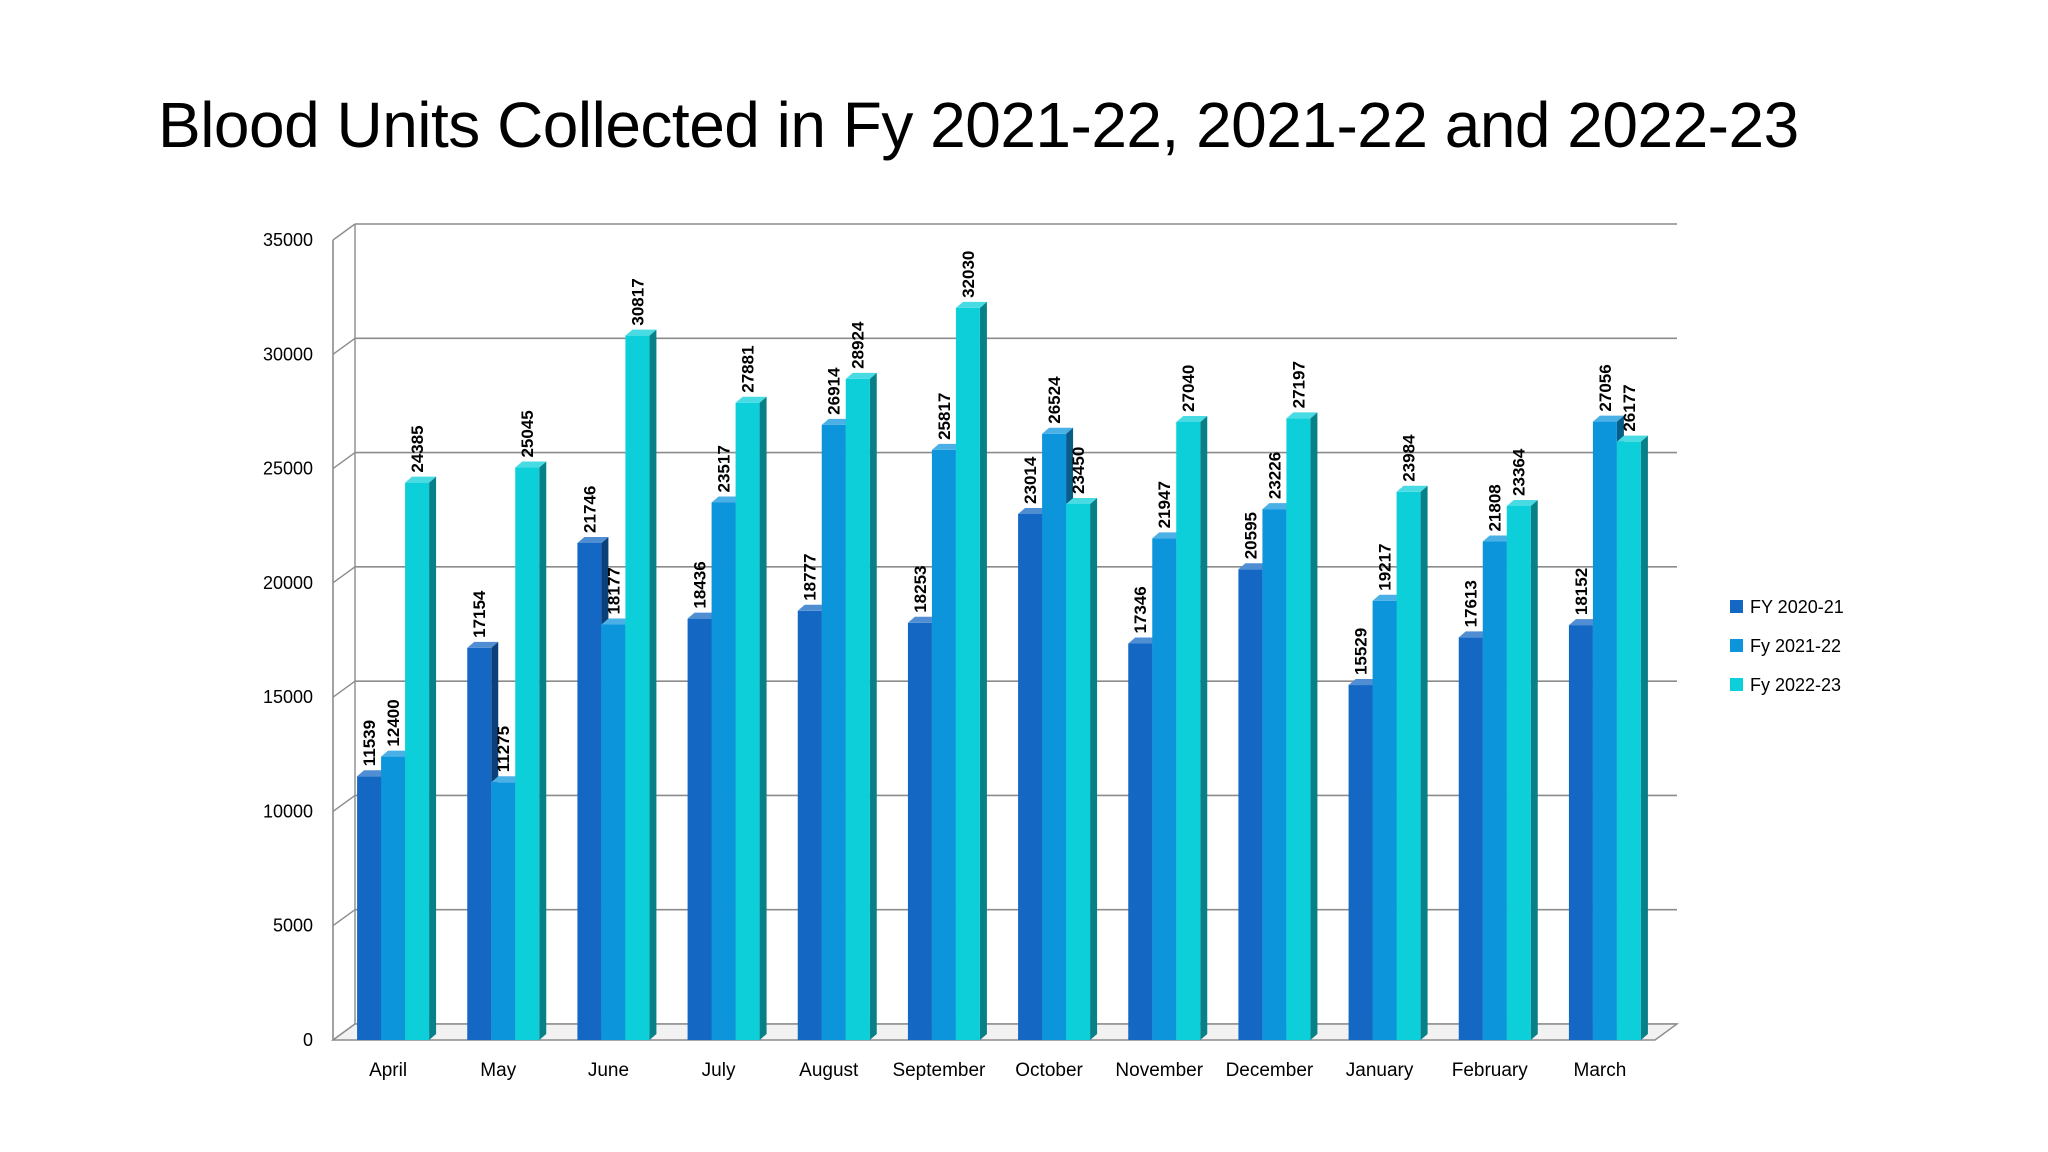  I want to click on data-label: 25045, so click(527, 433).